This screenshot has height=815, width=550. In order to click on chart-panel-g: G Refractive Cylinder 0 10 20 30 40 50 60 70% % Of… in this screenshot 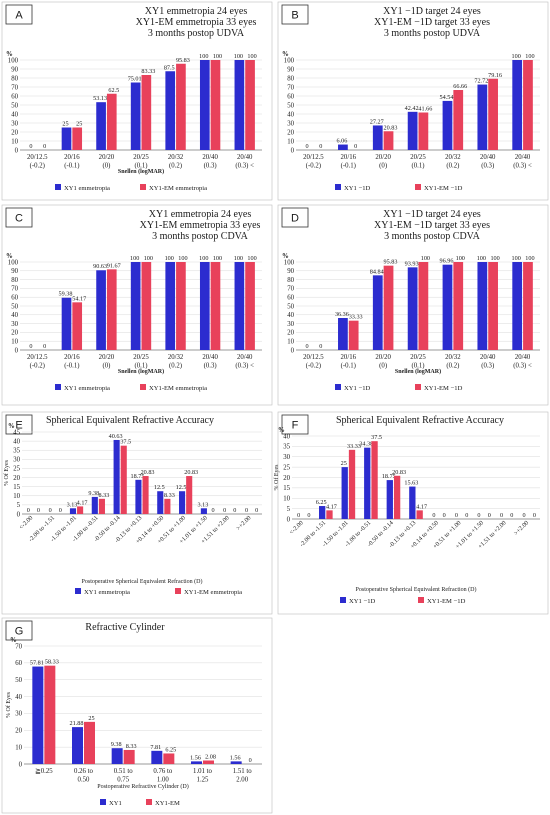, I will do `click(137, 715)`.